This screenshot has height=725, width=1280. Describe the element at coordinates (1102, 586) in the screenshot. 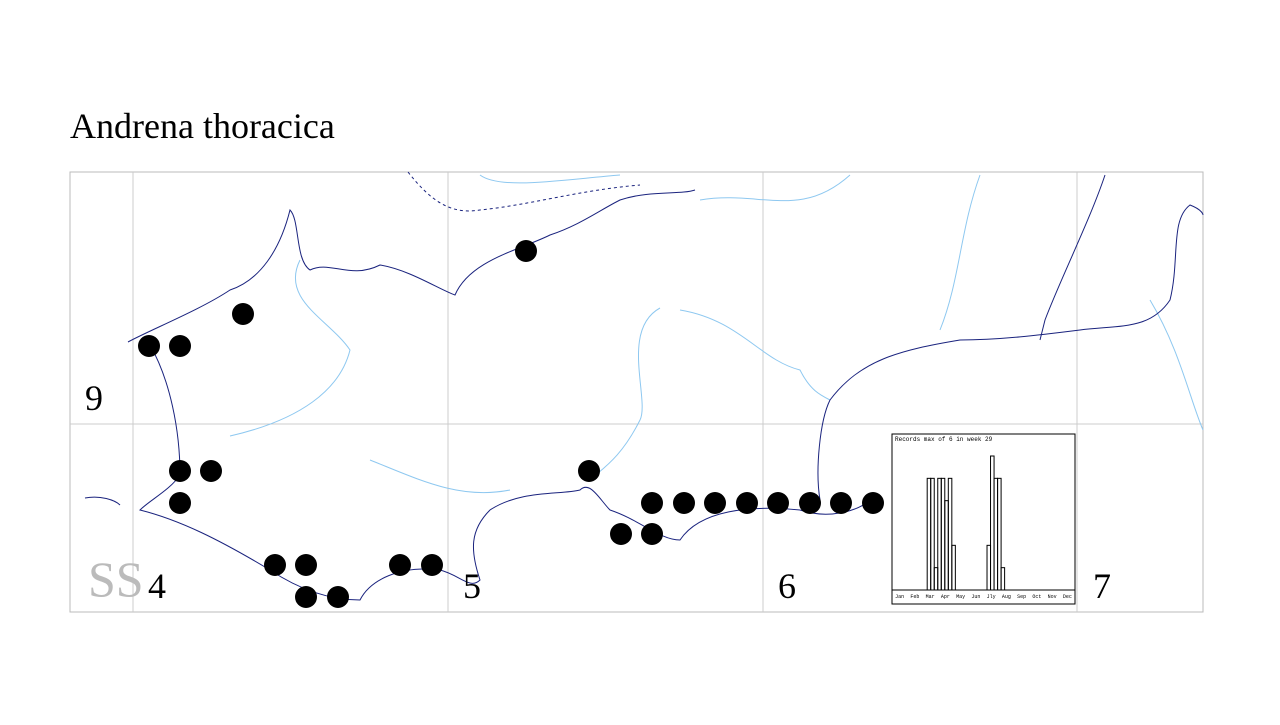

I see `cell-label: 7` at that location.